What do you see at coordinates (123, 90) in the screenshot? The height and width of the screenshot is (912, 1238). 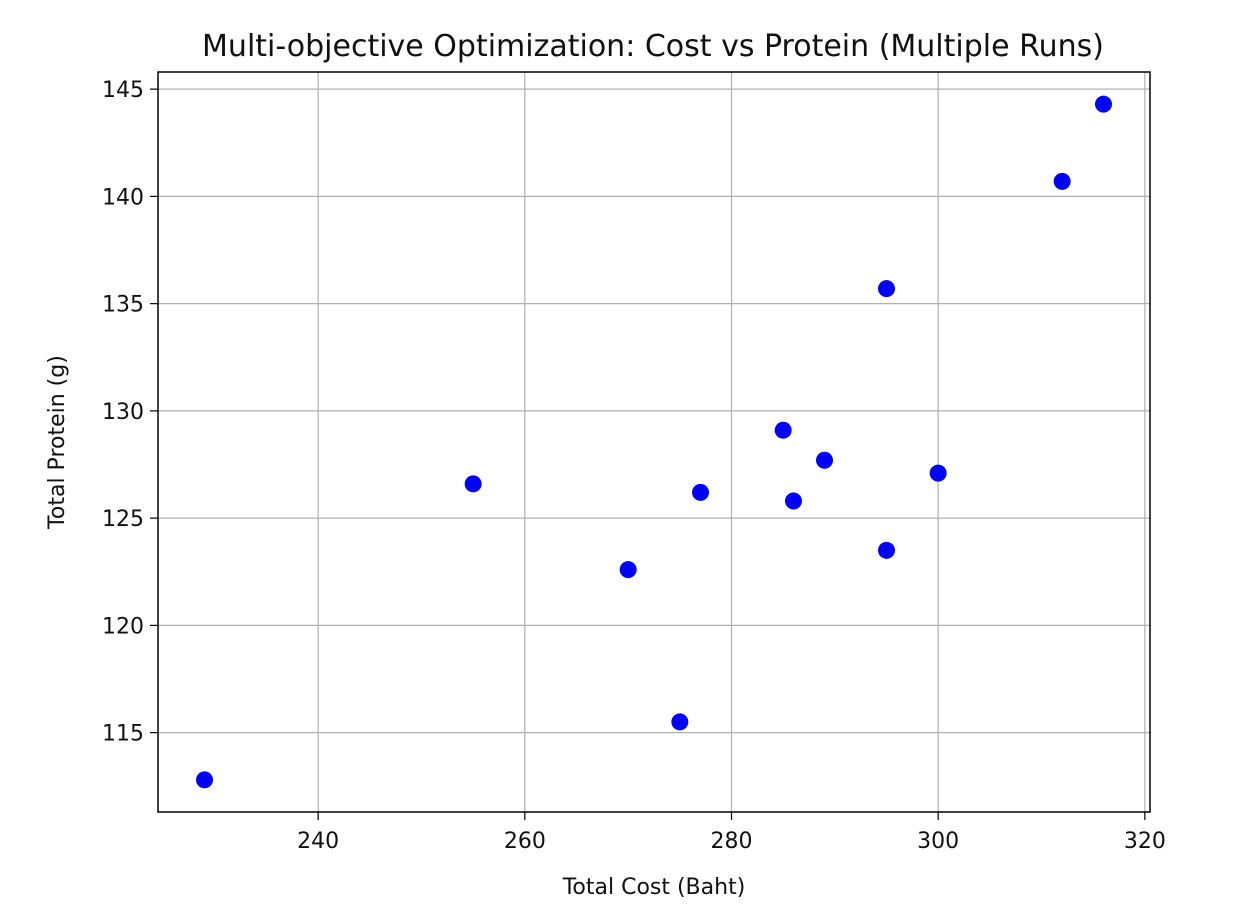 I see `y-tick-label: 145` at bounding box center [123, 90].